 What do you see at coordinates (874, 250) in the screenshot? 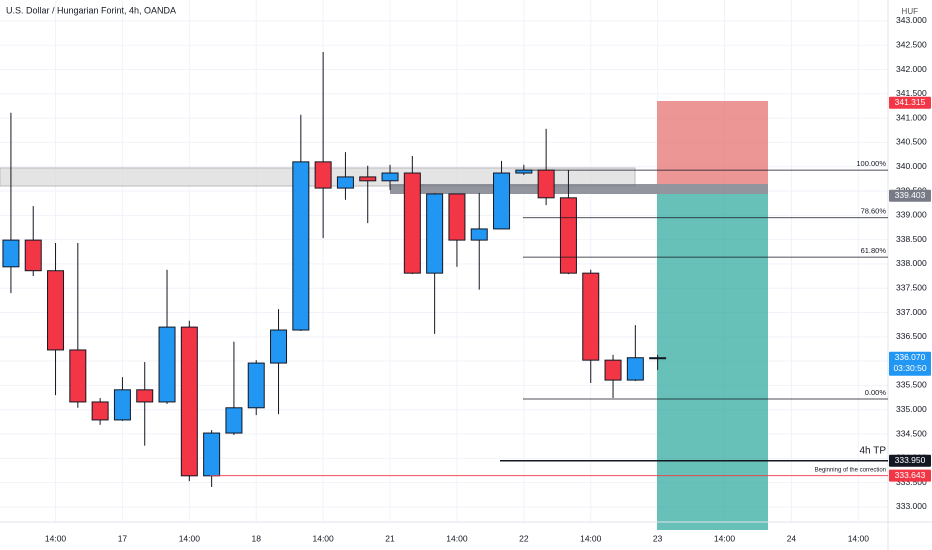
I see `fib-label: 61.80%` at bounding box center [874, 250].